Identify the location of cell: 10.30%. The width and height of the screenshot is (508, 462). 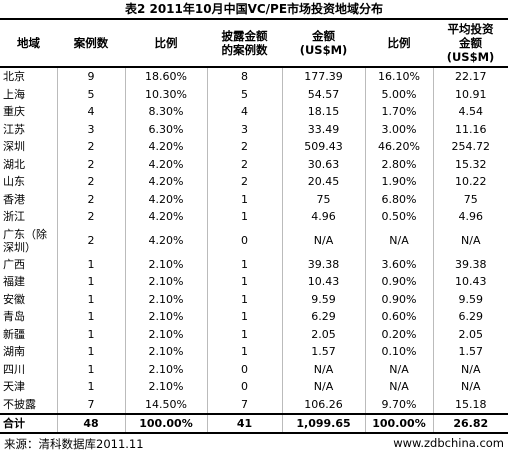
(165, 94).